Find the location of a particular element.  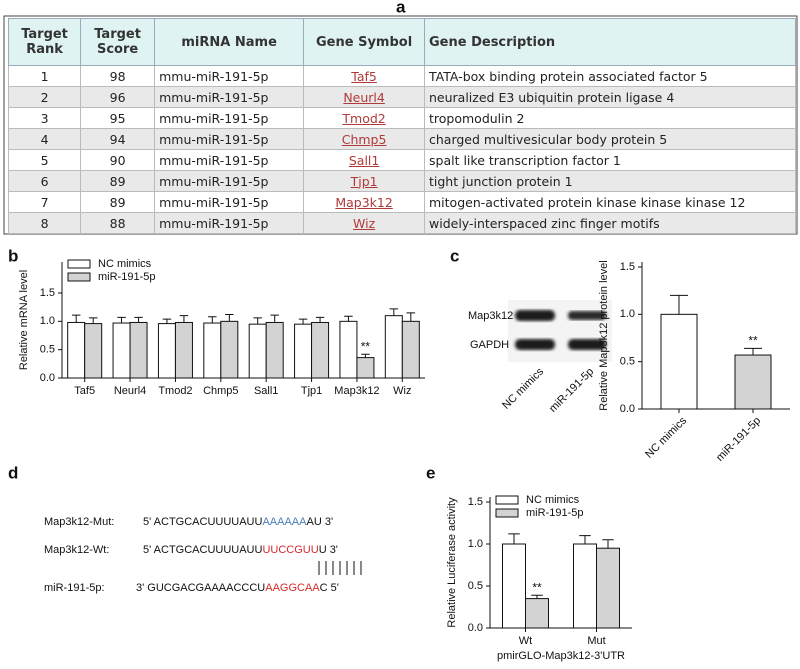

table-cell: 95 is located at coordinates (118, 118).